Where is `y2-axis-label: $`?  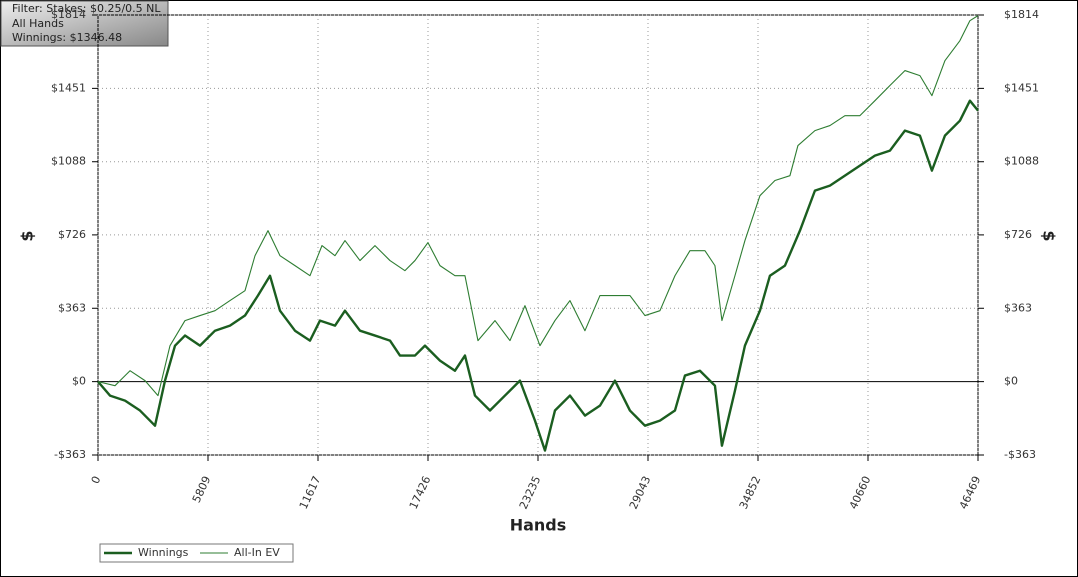 y2-axis-label: $ is located at coordinates (1049, 235).